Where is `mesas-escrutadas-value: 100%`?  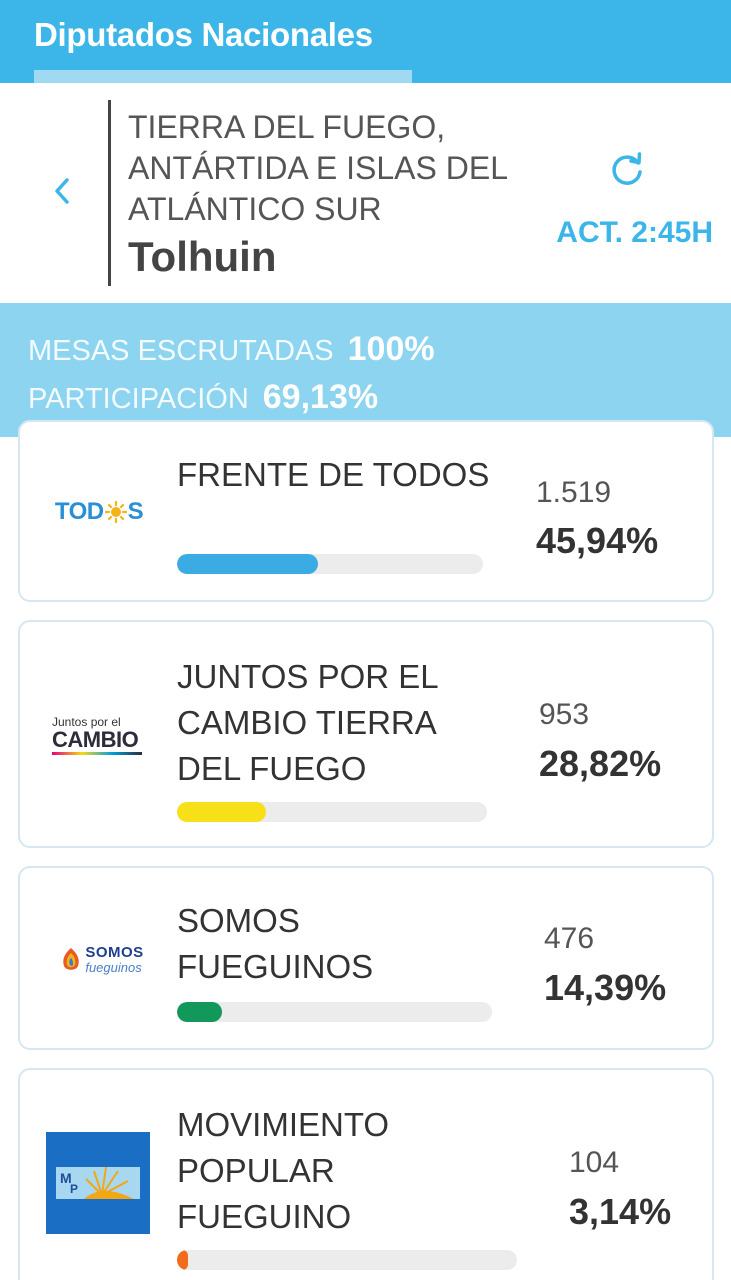
mesas-escrutadas-value: 100% is located at coordinates (391, 349).